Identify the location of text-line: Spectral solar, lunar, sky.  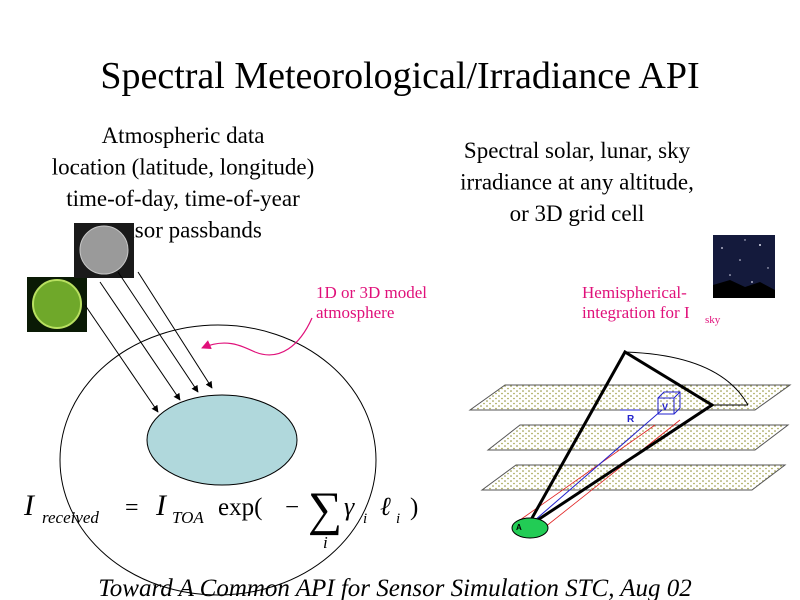
(577, 150).